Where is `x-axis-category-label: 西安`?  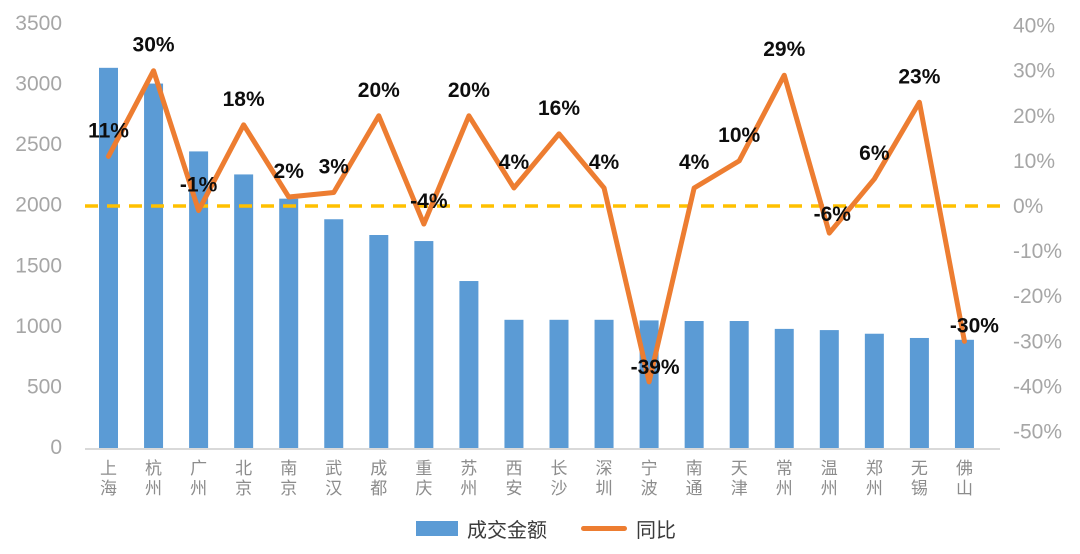 x-axis-category-label: 西安 is located at coordinates (513, 478).